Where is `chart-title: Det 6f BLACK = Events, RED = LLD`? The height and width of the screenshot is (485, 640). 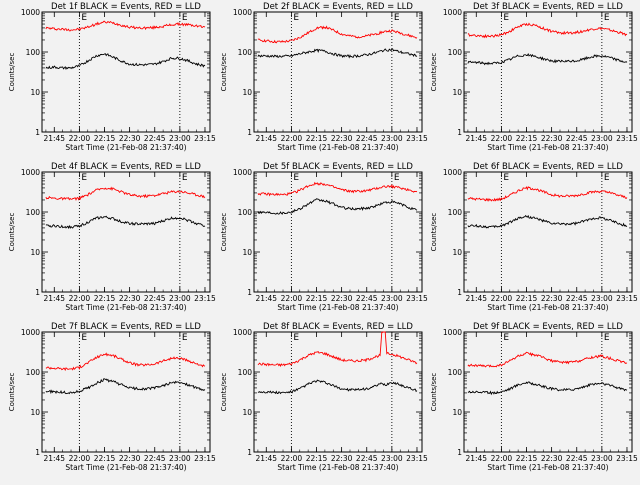 chart-title: Det 6f BLACK = Events, RED = LLD is located at coordinates (548, 167).